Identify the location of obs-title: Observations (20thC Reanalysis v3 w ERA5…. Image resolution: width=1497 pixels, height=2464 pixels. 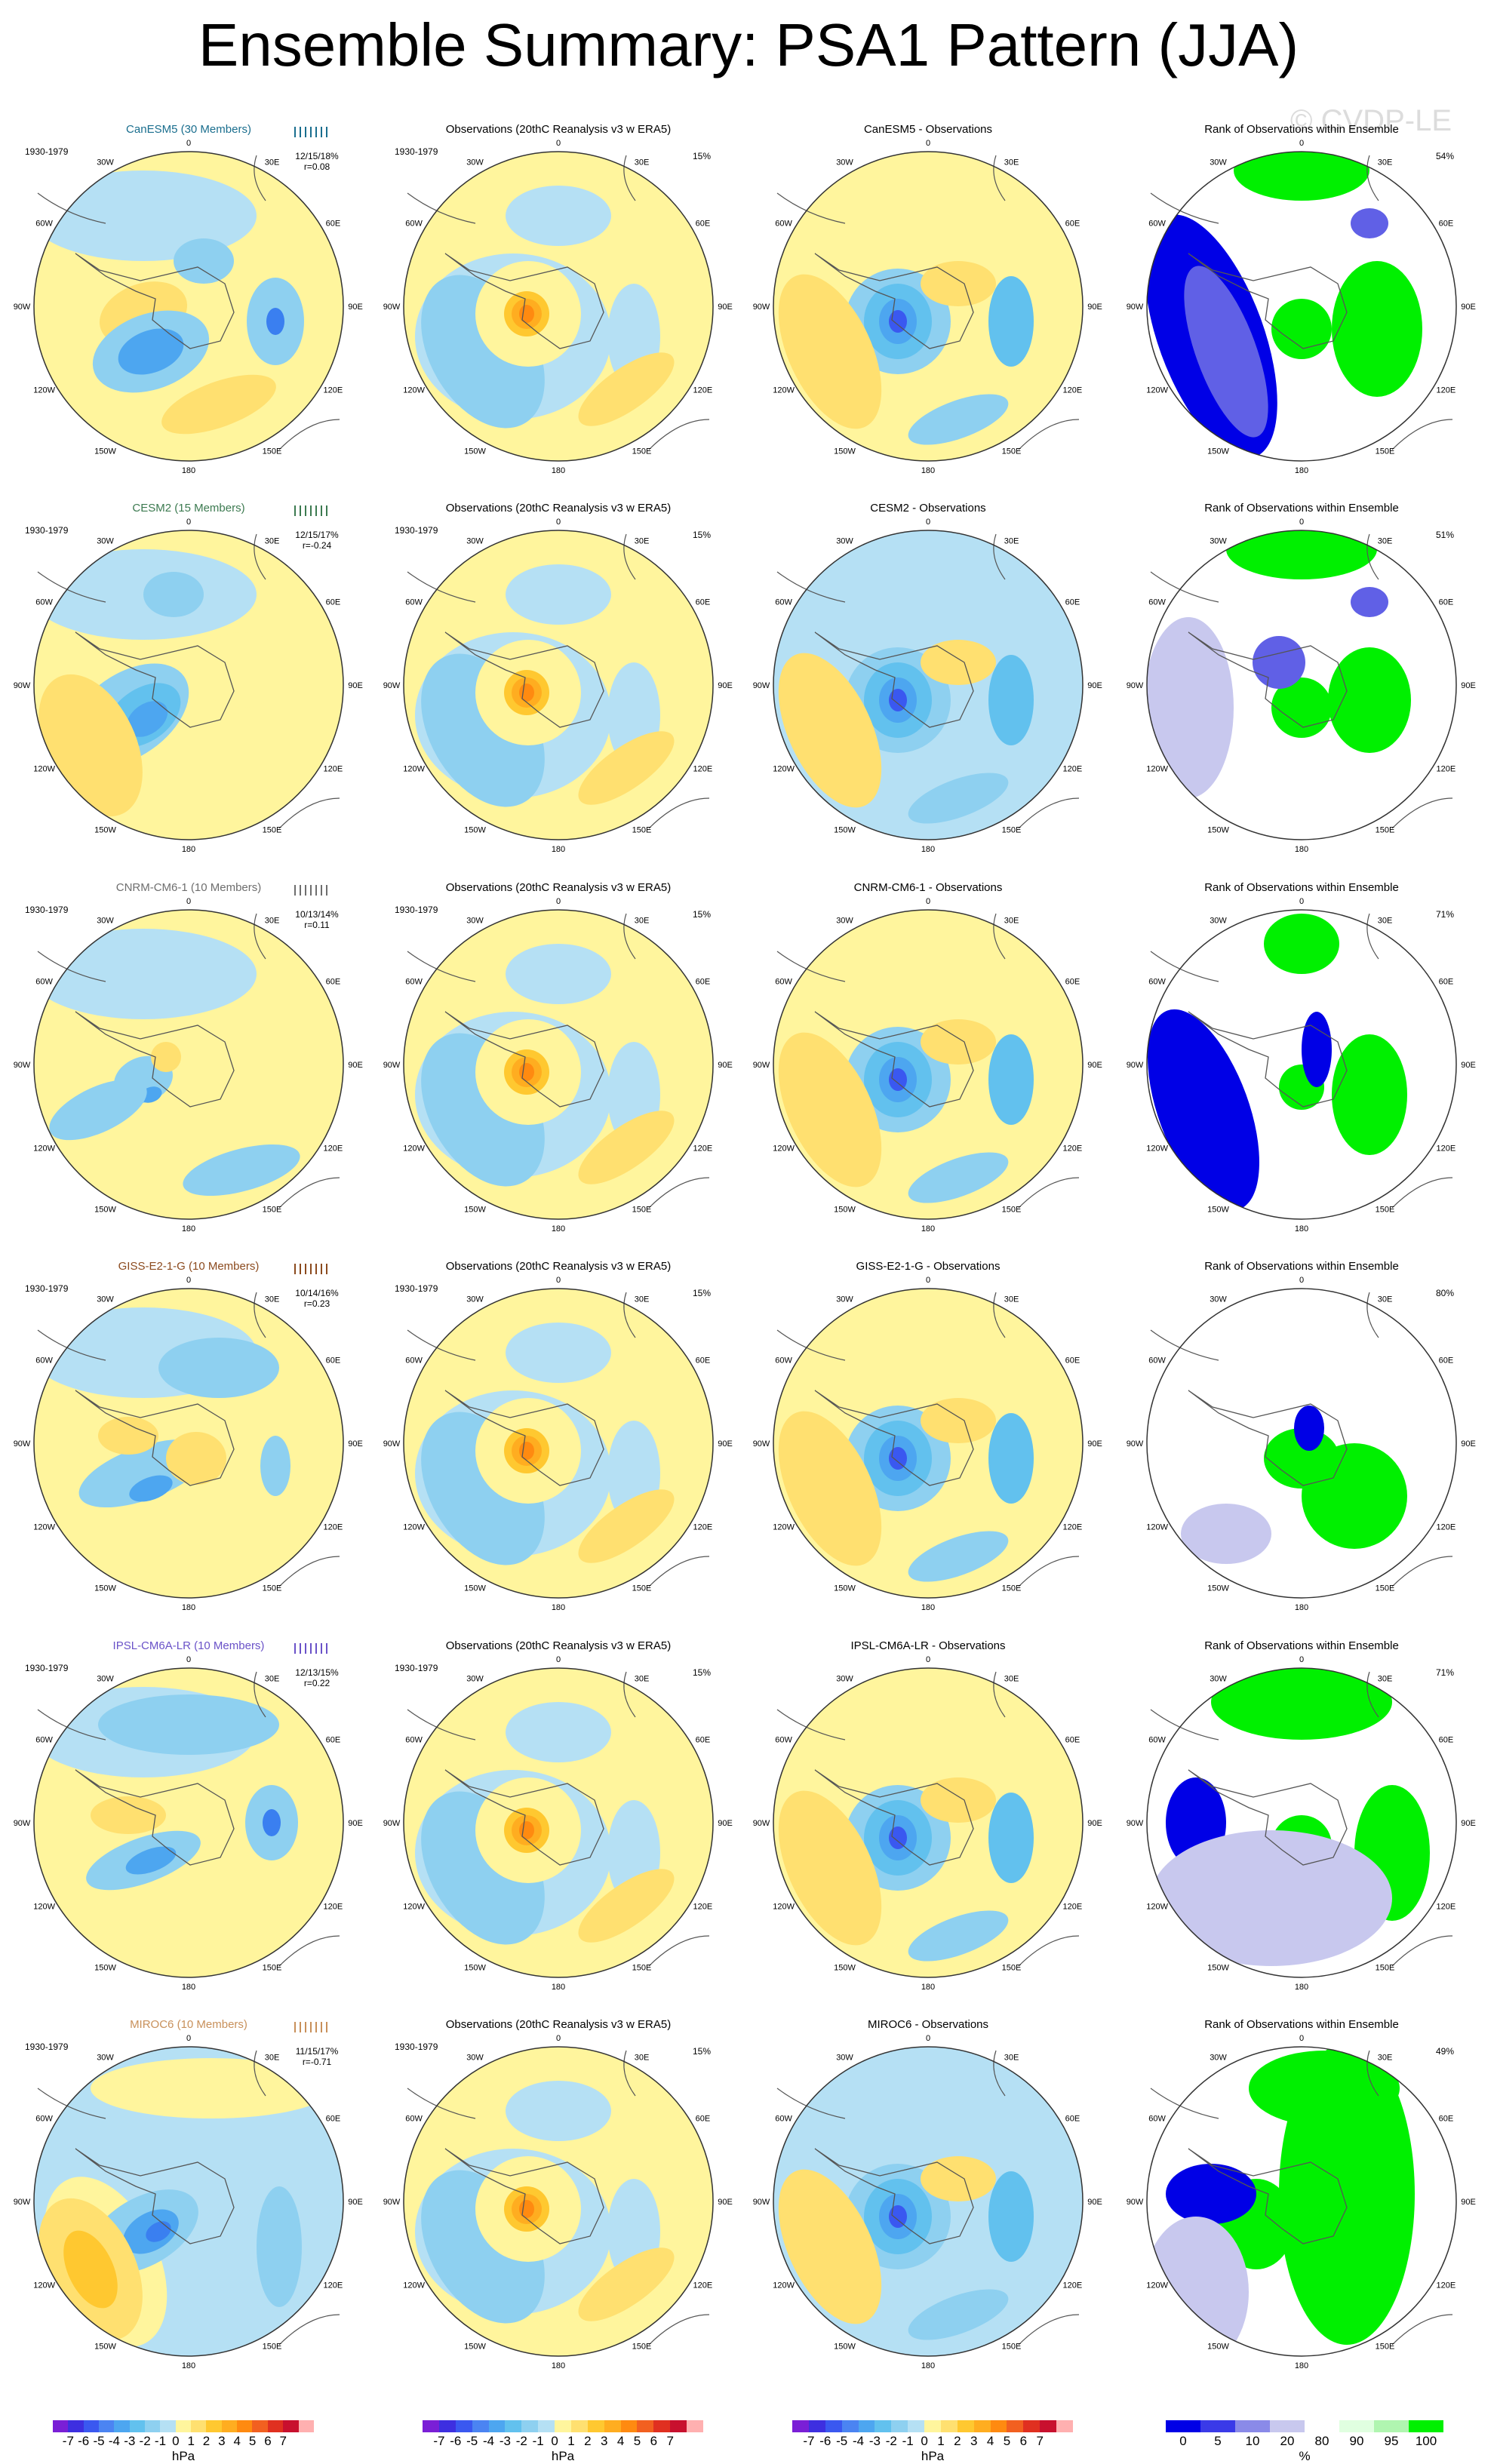
(558, 887).